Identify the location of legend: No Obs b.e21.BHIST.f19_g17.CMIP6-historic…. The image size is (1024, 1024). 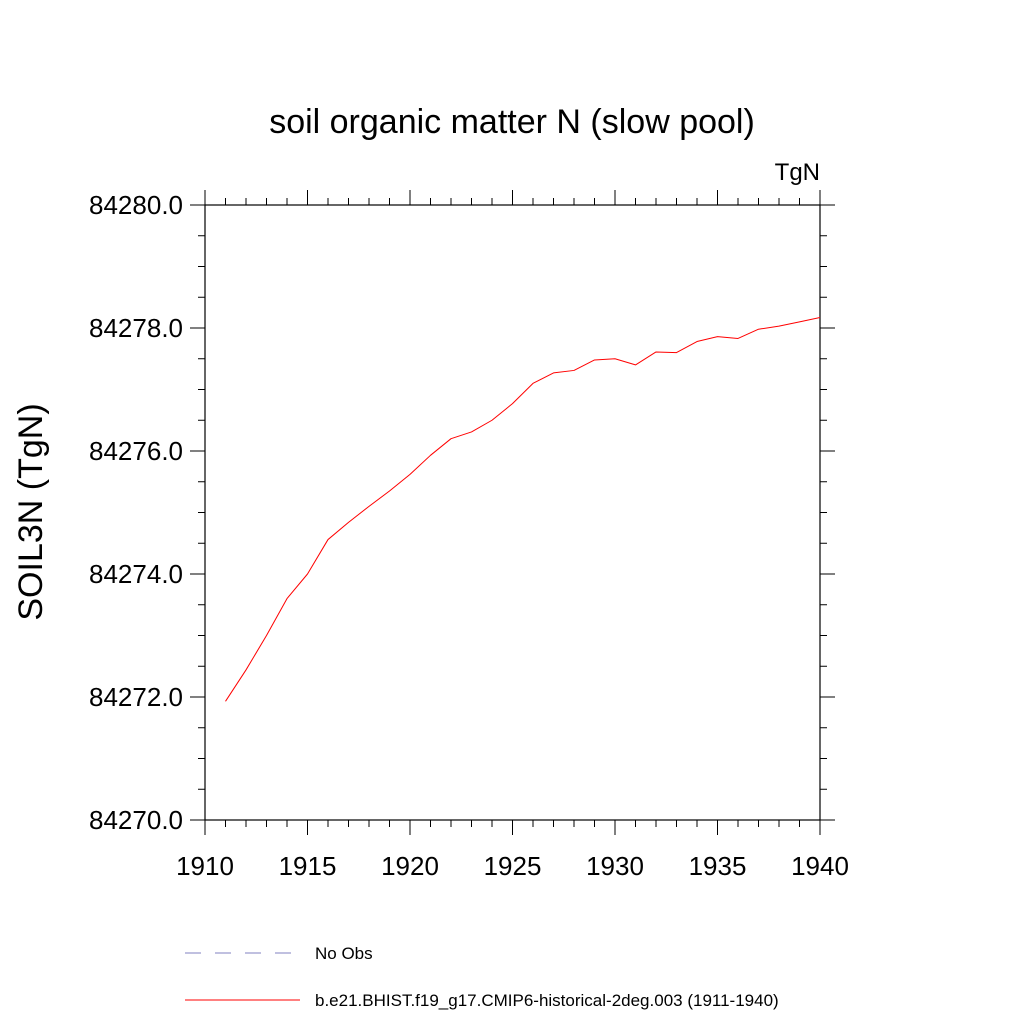
(482, 977).